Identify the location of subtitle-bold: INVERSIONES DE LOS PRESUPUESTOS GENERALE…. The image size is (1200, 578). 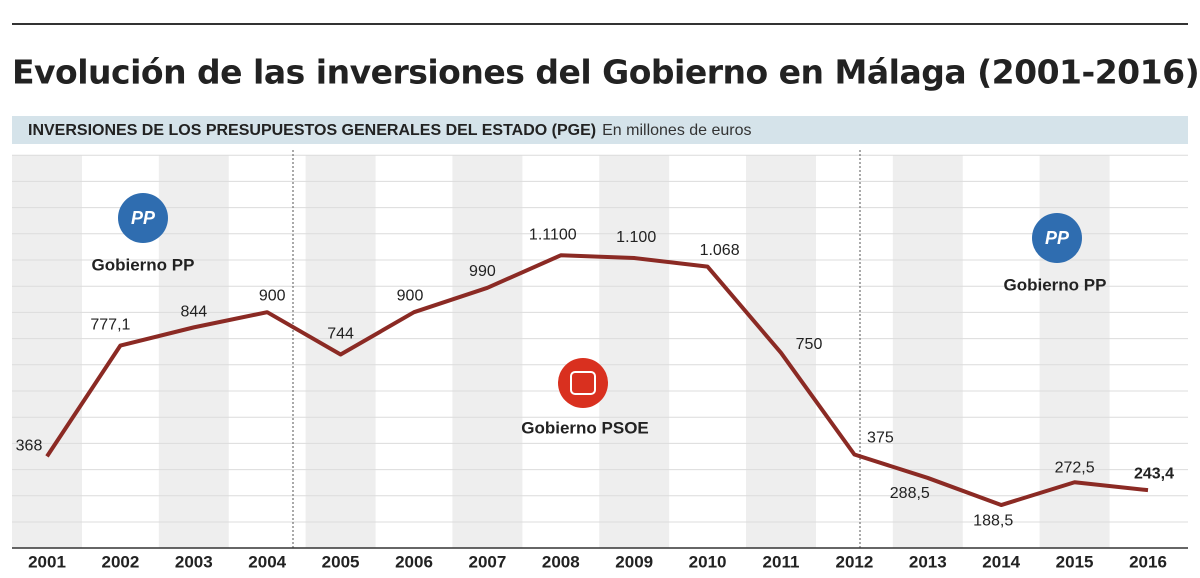
(312, 130).